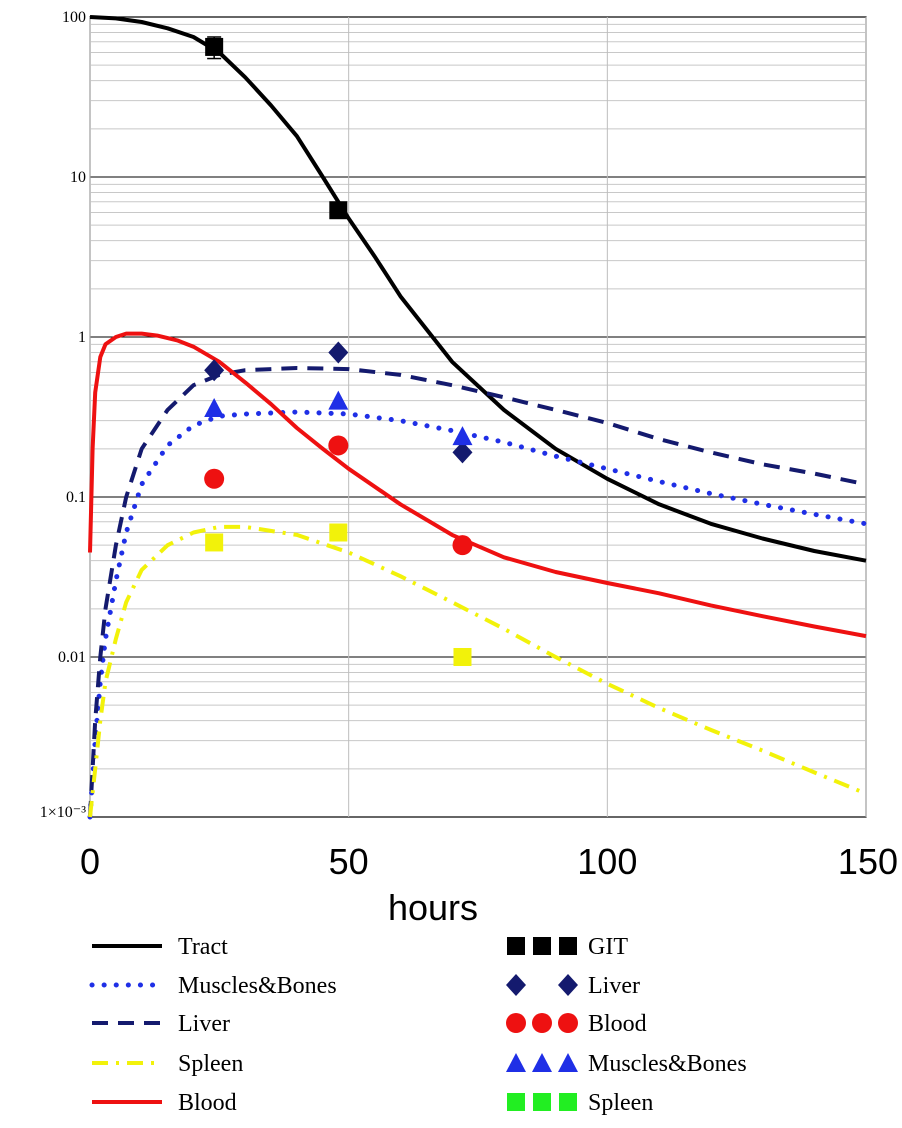 This screenshot has width=902, height=1128. Describe the element at coordinates (161, 1024) in the screenshot. I see `legend-item-line: Liver` at that location.